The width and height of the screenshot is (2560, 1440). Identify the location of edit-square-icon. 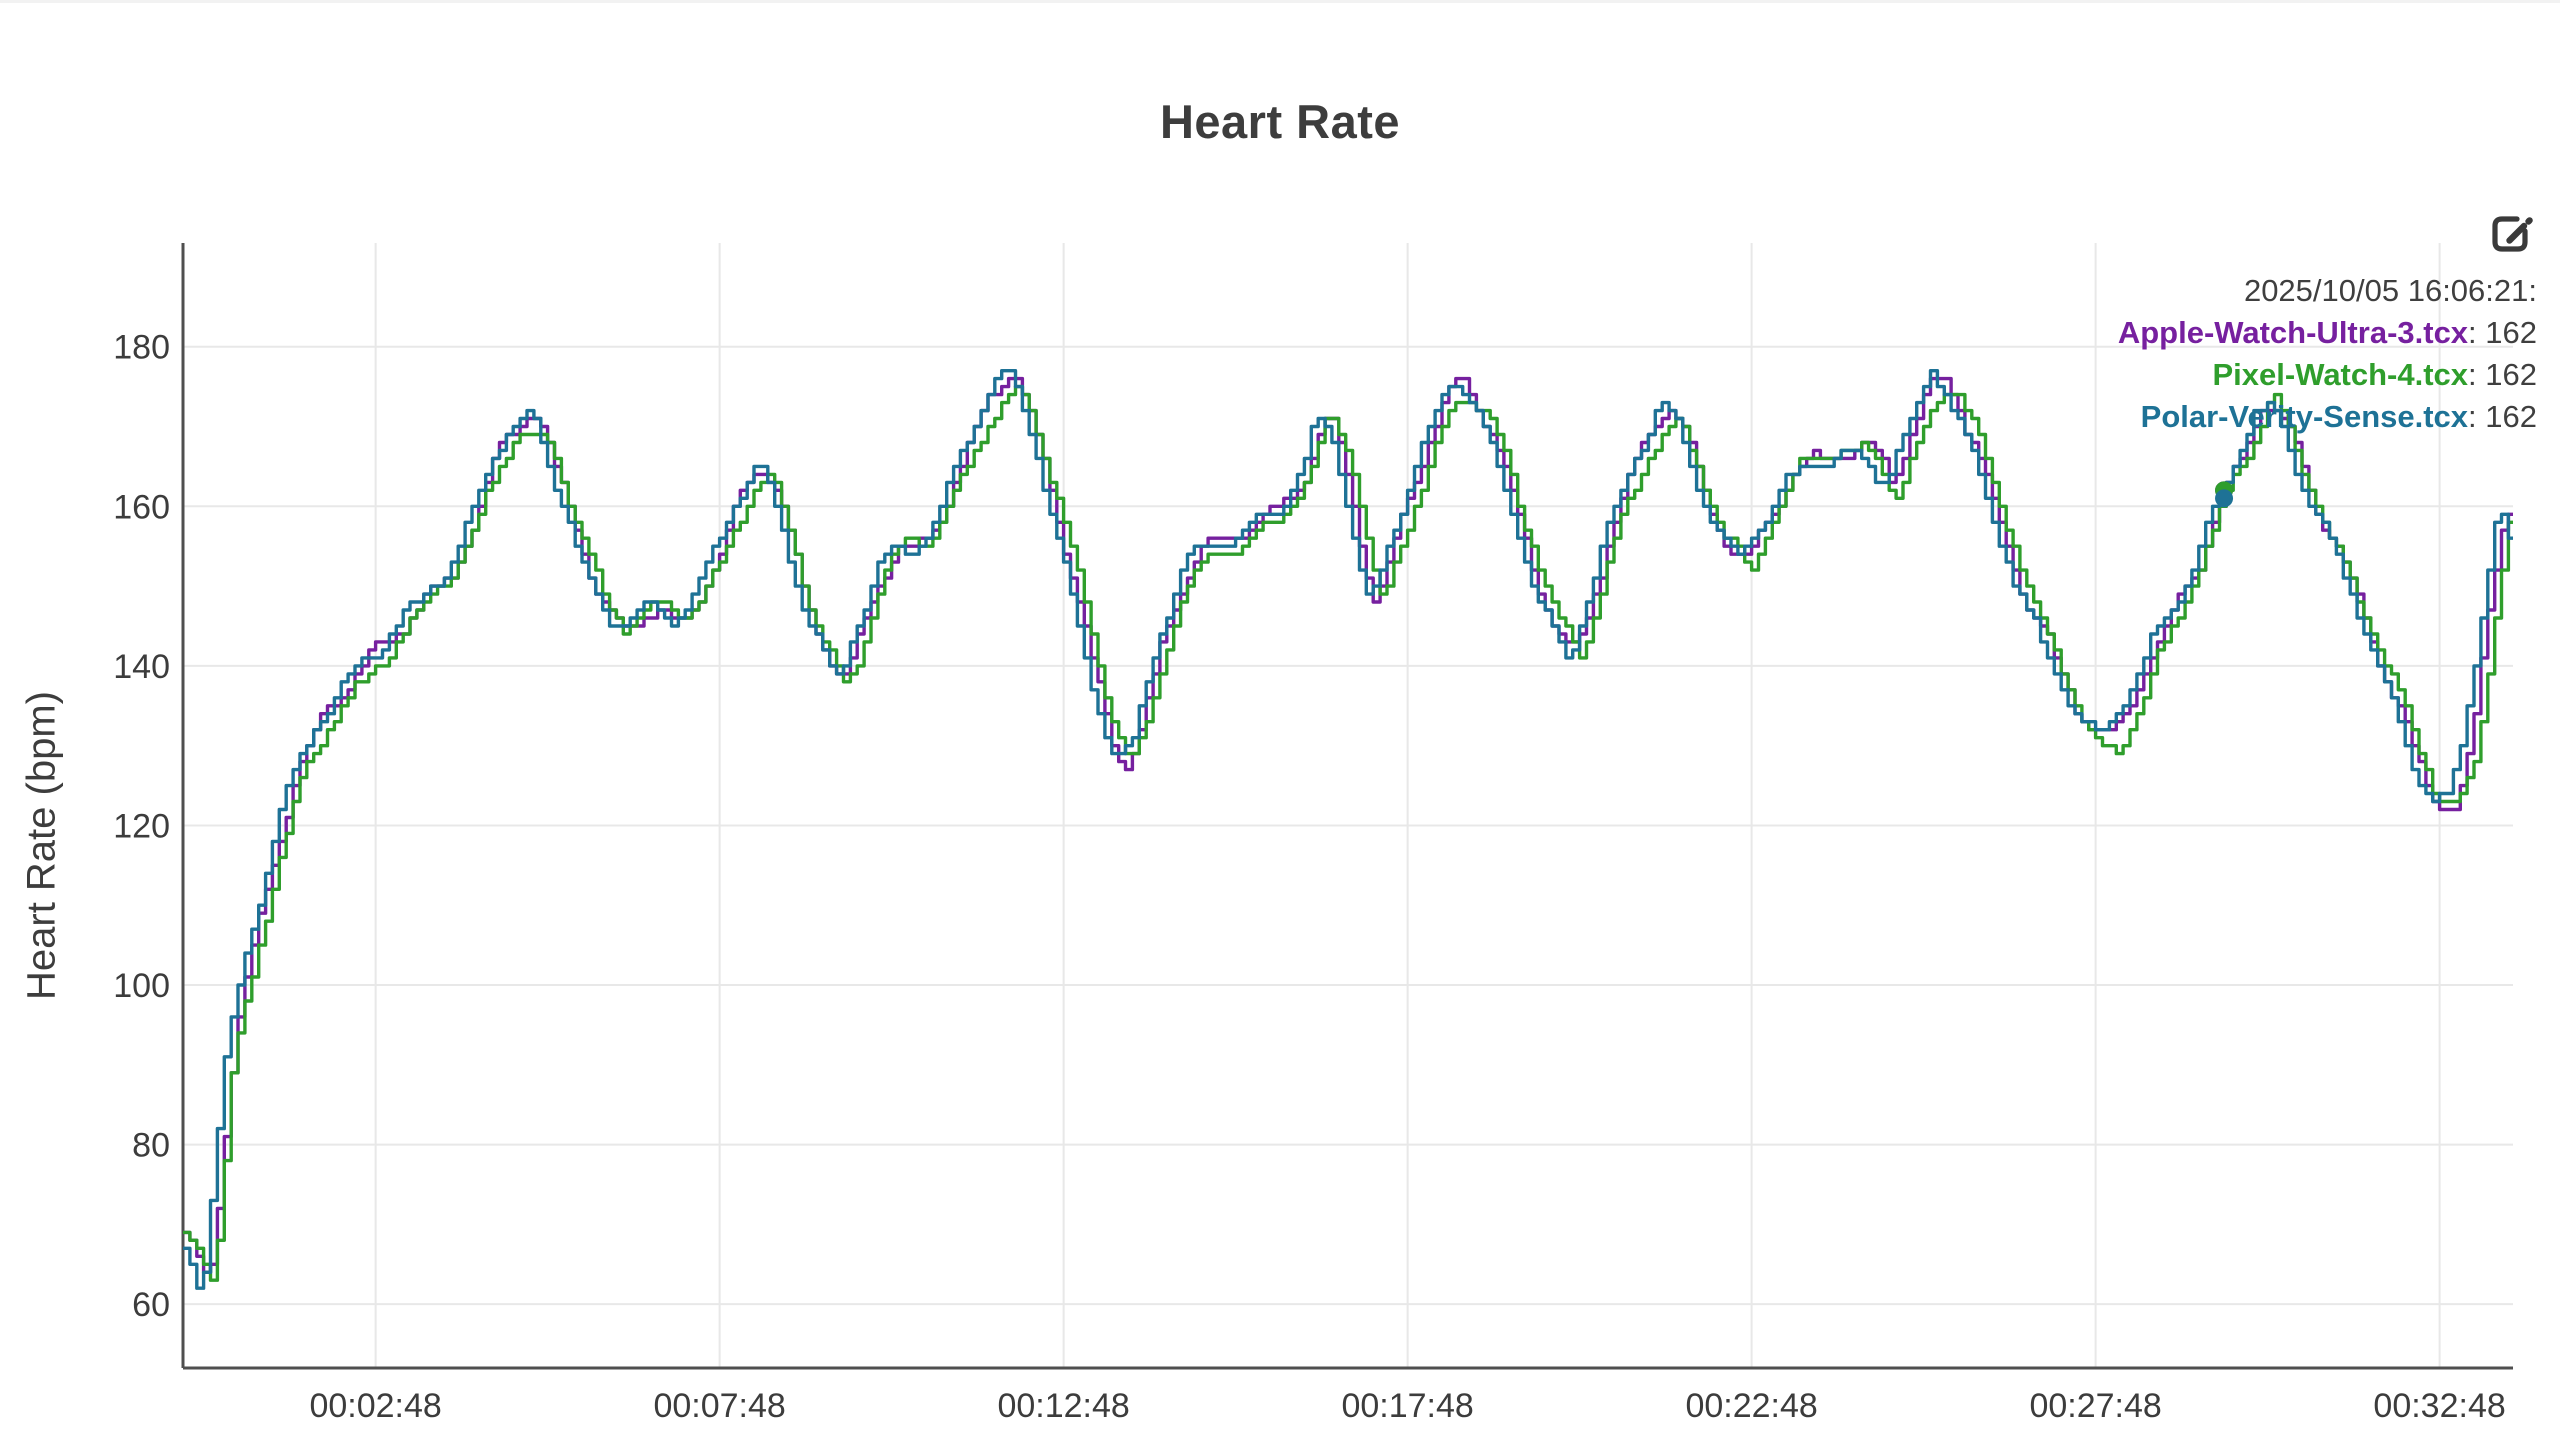
(2512, 234).